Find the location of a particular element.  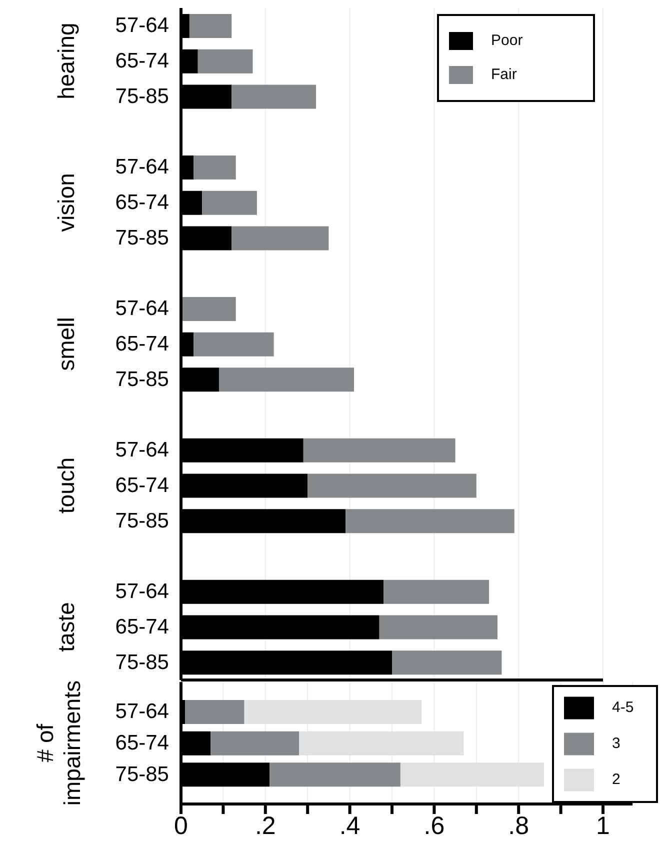

text: touch is located at coordinates (66, 485).